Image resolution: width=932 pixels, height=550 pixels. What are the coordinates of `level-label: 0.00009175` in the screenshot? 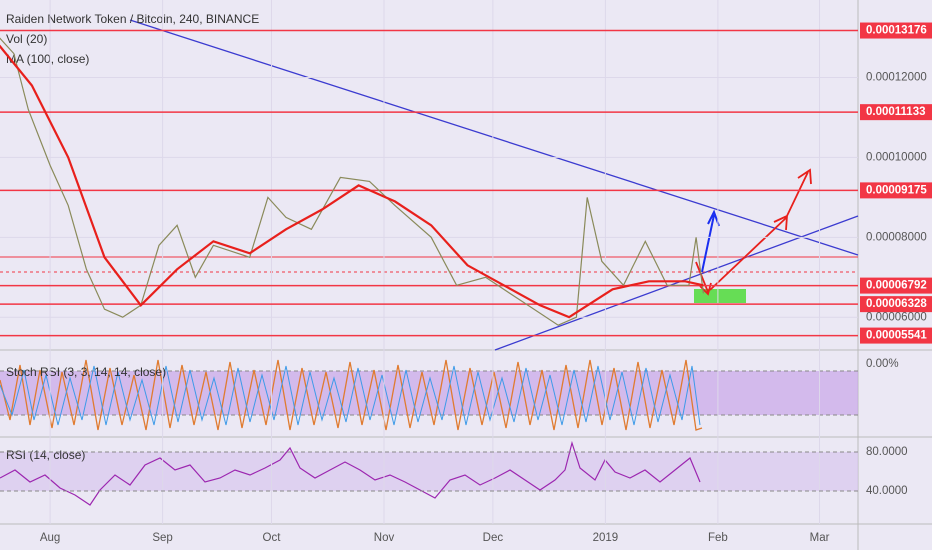 It's located at (896, 190).